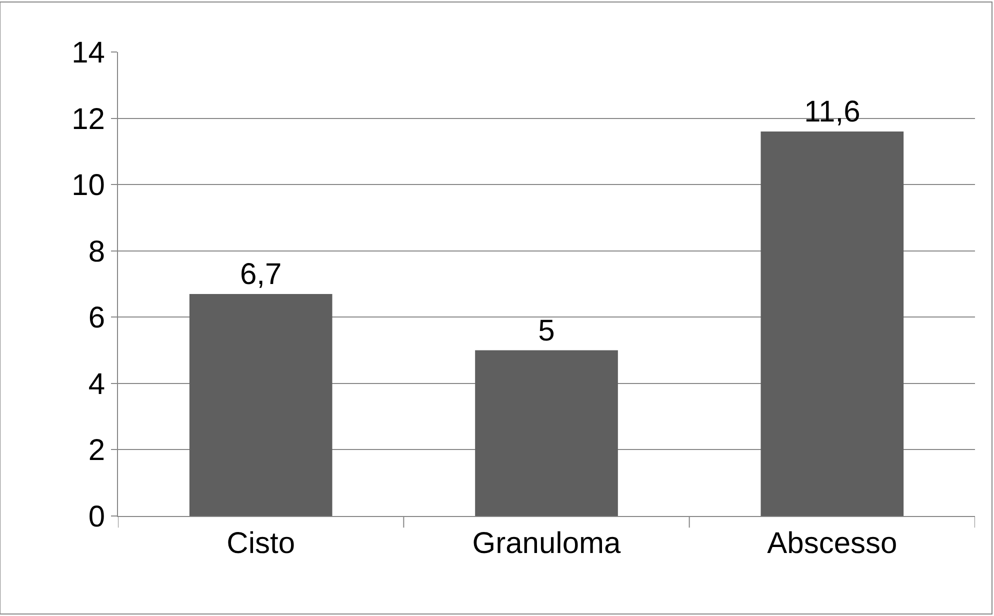 The width and height of the screenshot is (994, 616). What do you see at coordinates (261, 543) in the screenshot?
I see `x-tick-label: Cisto` at bounding box center [261, 543].